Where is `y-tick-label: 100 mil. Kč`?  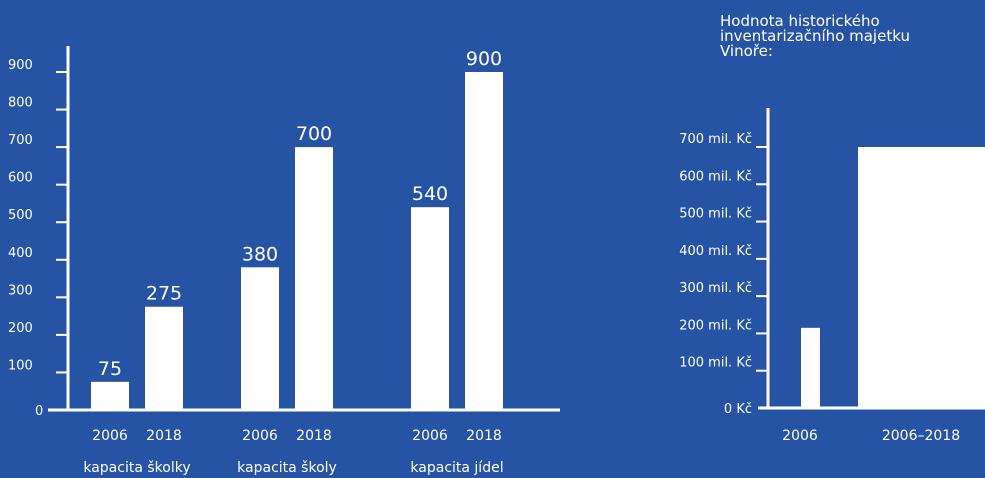 y-tick-label: 100 mil. Kč is located at coordinates (715, 363).